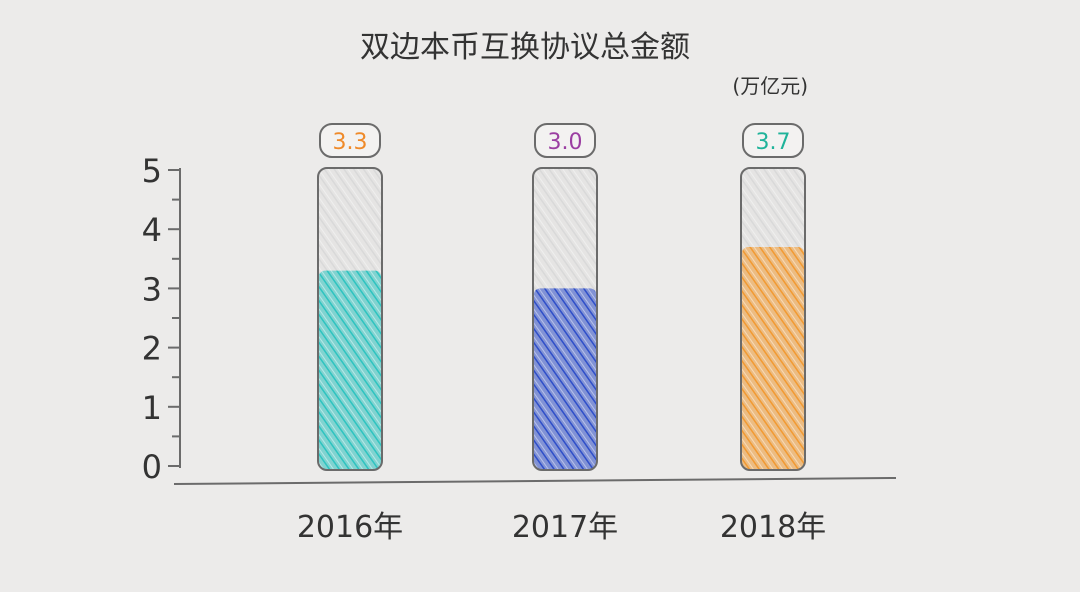 The image size is (1080, 592). What do you see at coordinates (770, 86) in the screenshot?
I see `unit-label: (万亿元)` at bounding box center [770, 86].